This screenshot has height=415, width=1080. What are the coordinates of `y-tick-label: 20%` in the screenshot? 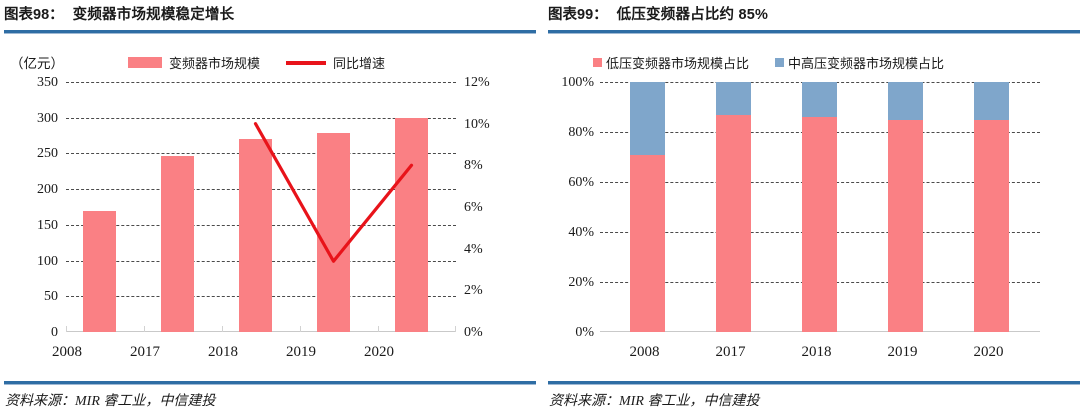 It's located at (581, 282).